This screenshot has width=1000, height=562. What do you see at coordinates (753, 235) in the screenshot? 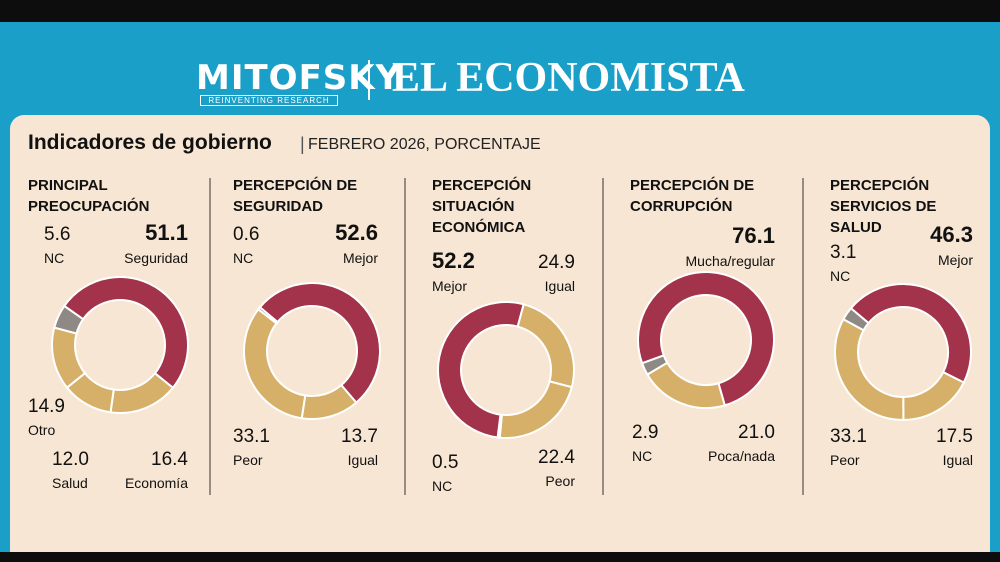
I see `value-label: 76.1` at bounding box center [753, 235].